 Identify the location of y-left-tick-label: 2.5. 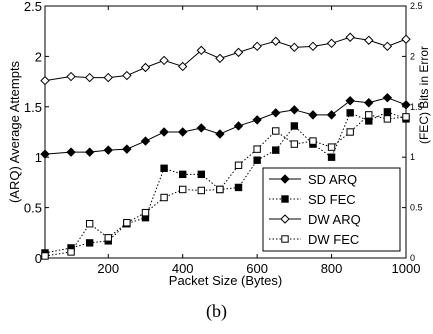
(33, 7).